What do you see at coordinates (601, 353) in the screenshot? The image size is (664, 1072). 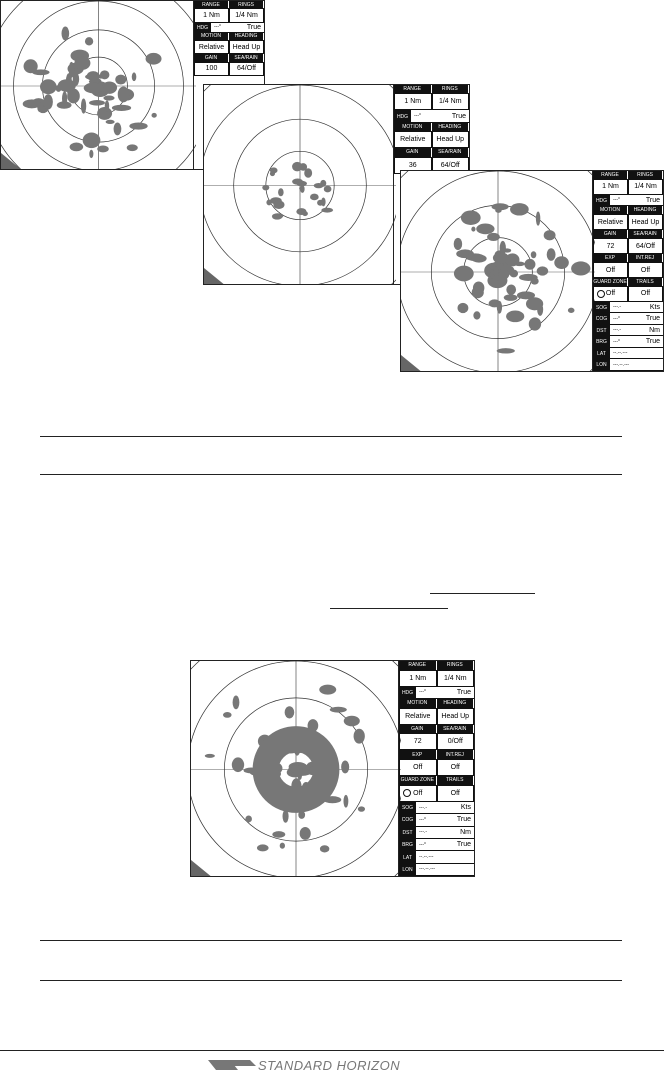 I see `field-label: LAT` at bounding box center [601, 353].